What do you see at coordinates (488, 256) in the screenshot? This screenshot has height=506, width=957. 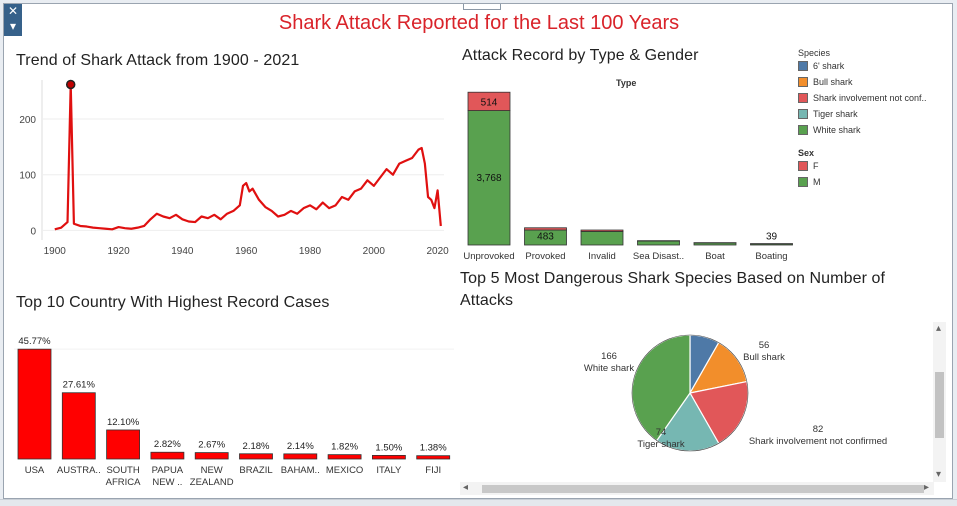 I see `type-category-label: Unprovoked` at bounding box center [488, 256].